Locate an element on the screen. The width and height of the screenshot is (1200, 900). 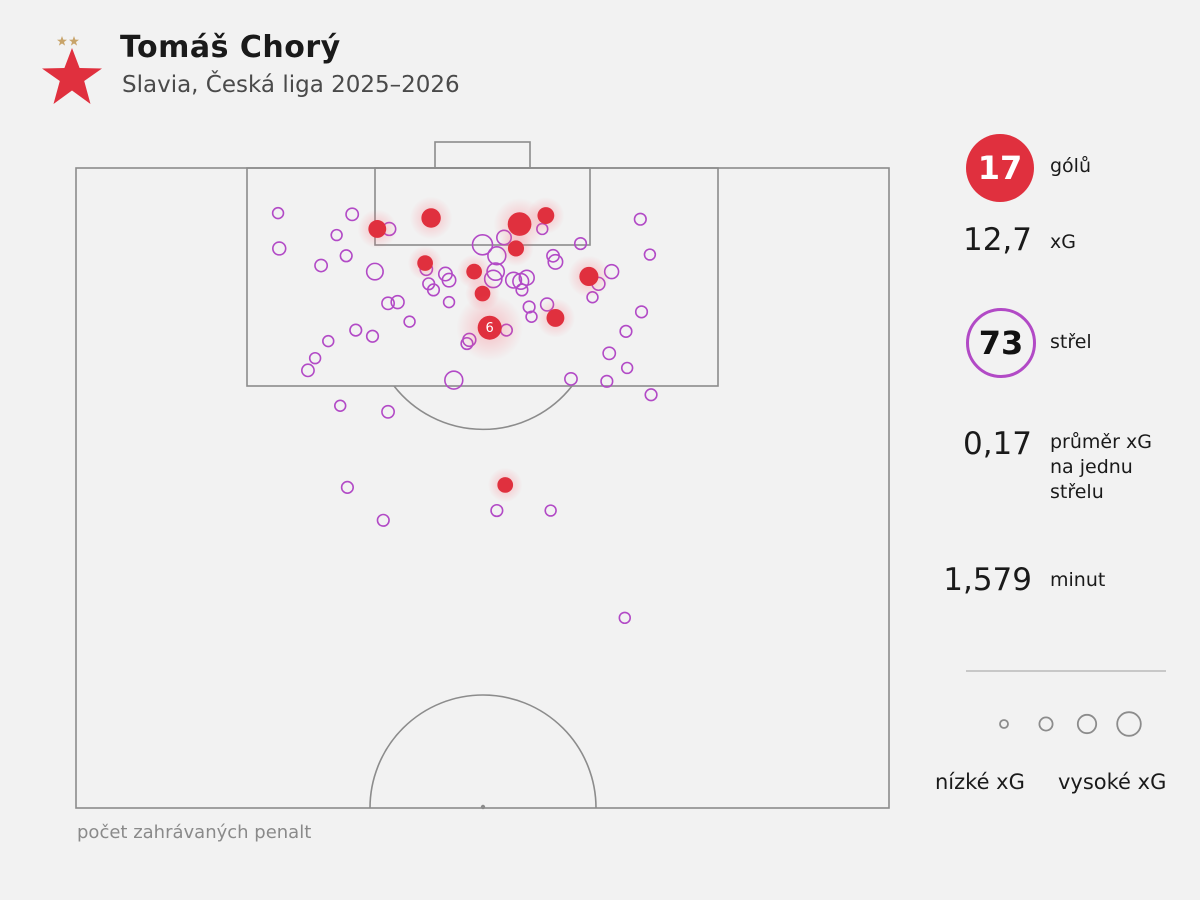
goals-badge: 17 is located at coordinates (1000, 168).